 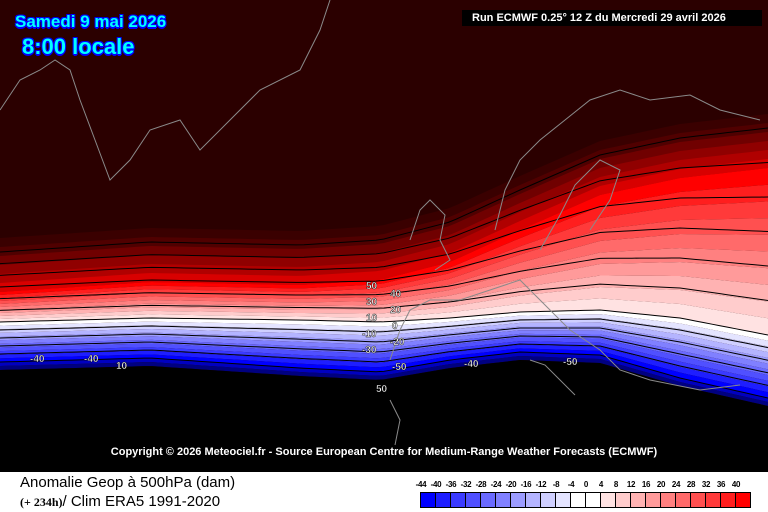 What do you see at coordinates (141, 501) in the screenshot?
I see `climatology: / Clim ERA5 1991-2020` at bounding box center [141, 501].